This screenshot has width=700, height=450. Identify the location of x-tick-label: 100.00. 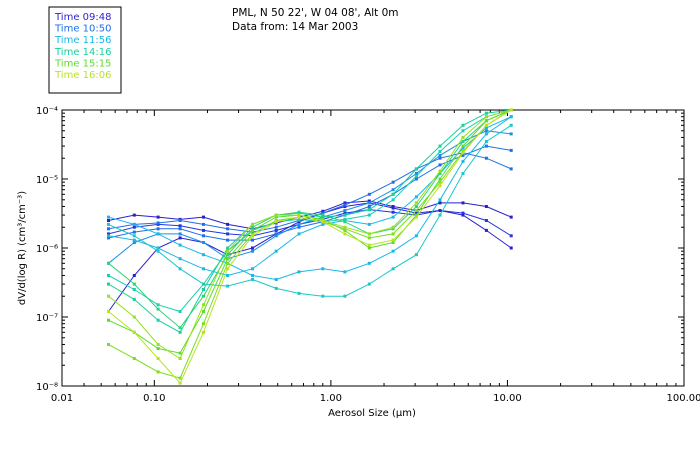
(683, 398).